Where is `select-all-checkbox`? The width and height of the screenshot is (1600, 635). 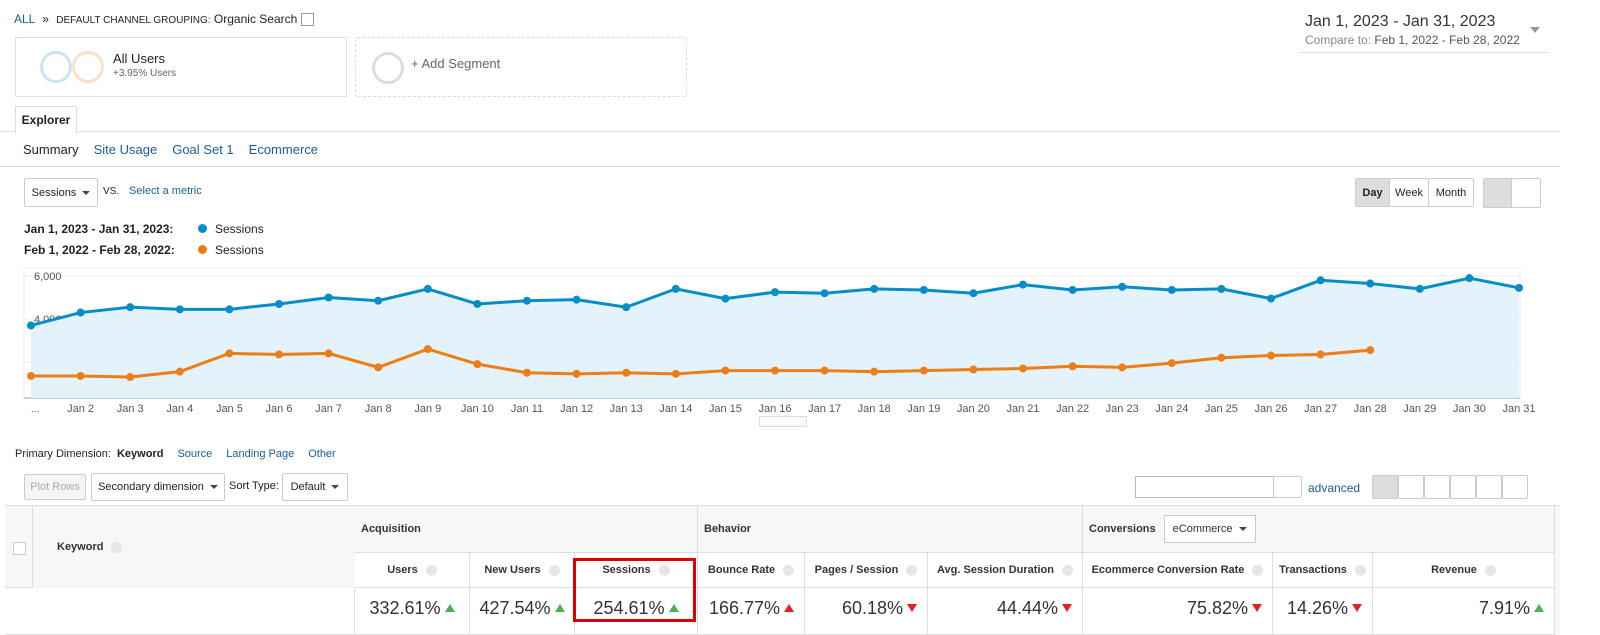 select-all-checkbox is located at coordinates (19, 548).